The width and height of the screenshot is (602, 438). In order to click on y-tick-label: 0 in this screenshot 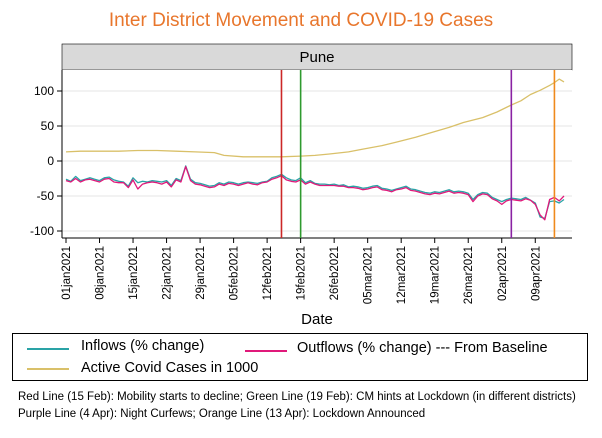, I will do `click(50, 161)`.